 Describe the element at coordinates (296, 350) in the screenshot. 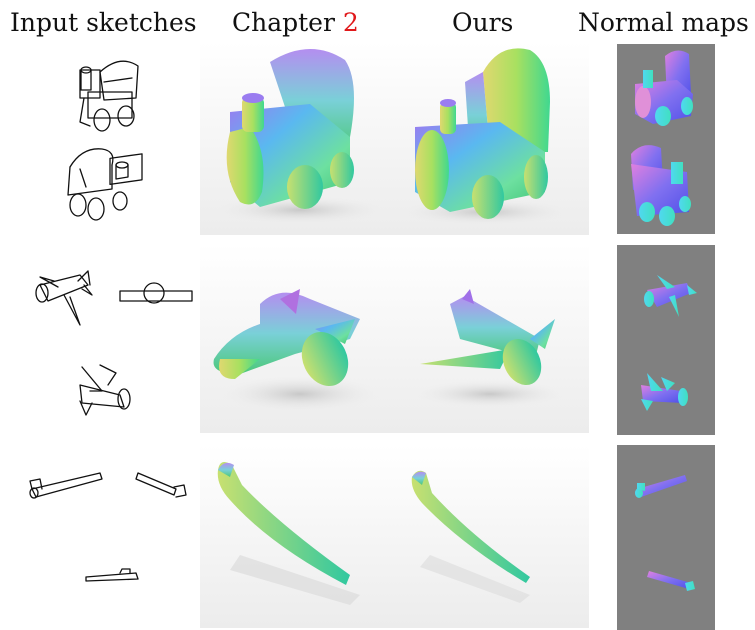

I see `chapter2-airplane-render` at that location.